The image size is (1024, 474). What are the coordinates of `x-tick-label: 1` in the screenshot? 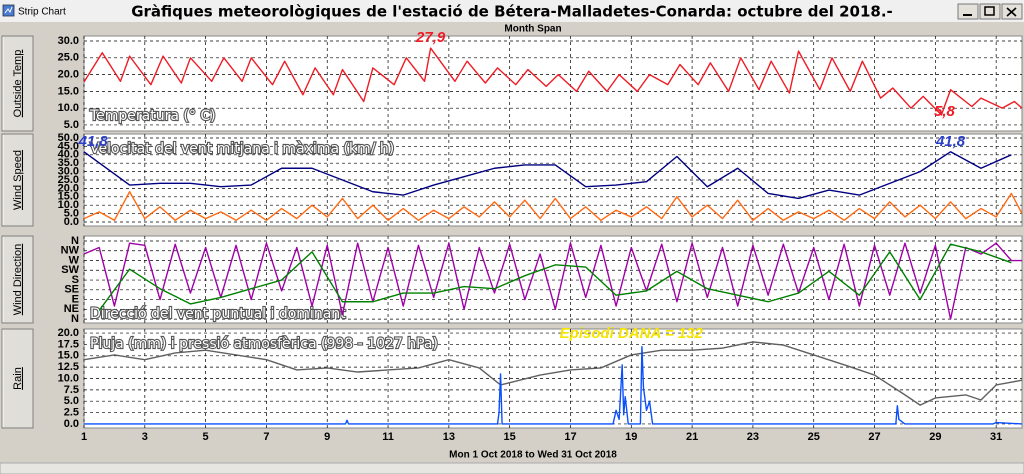 It's located at (84, 437).